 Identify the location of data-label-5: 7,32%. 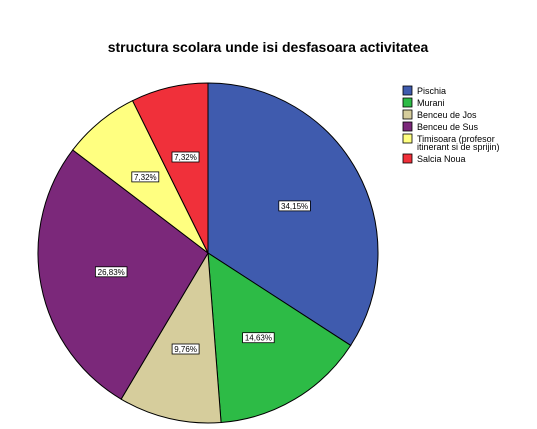
(185, 157).